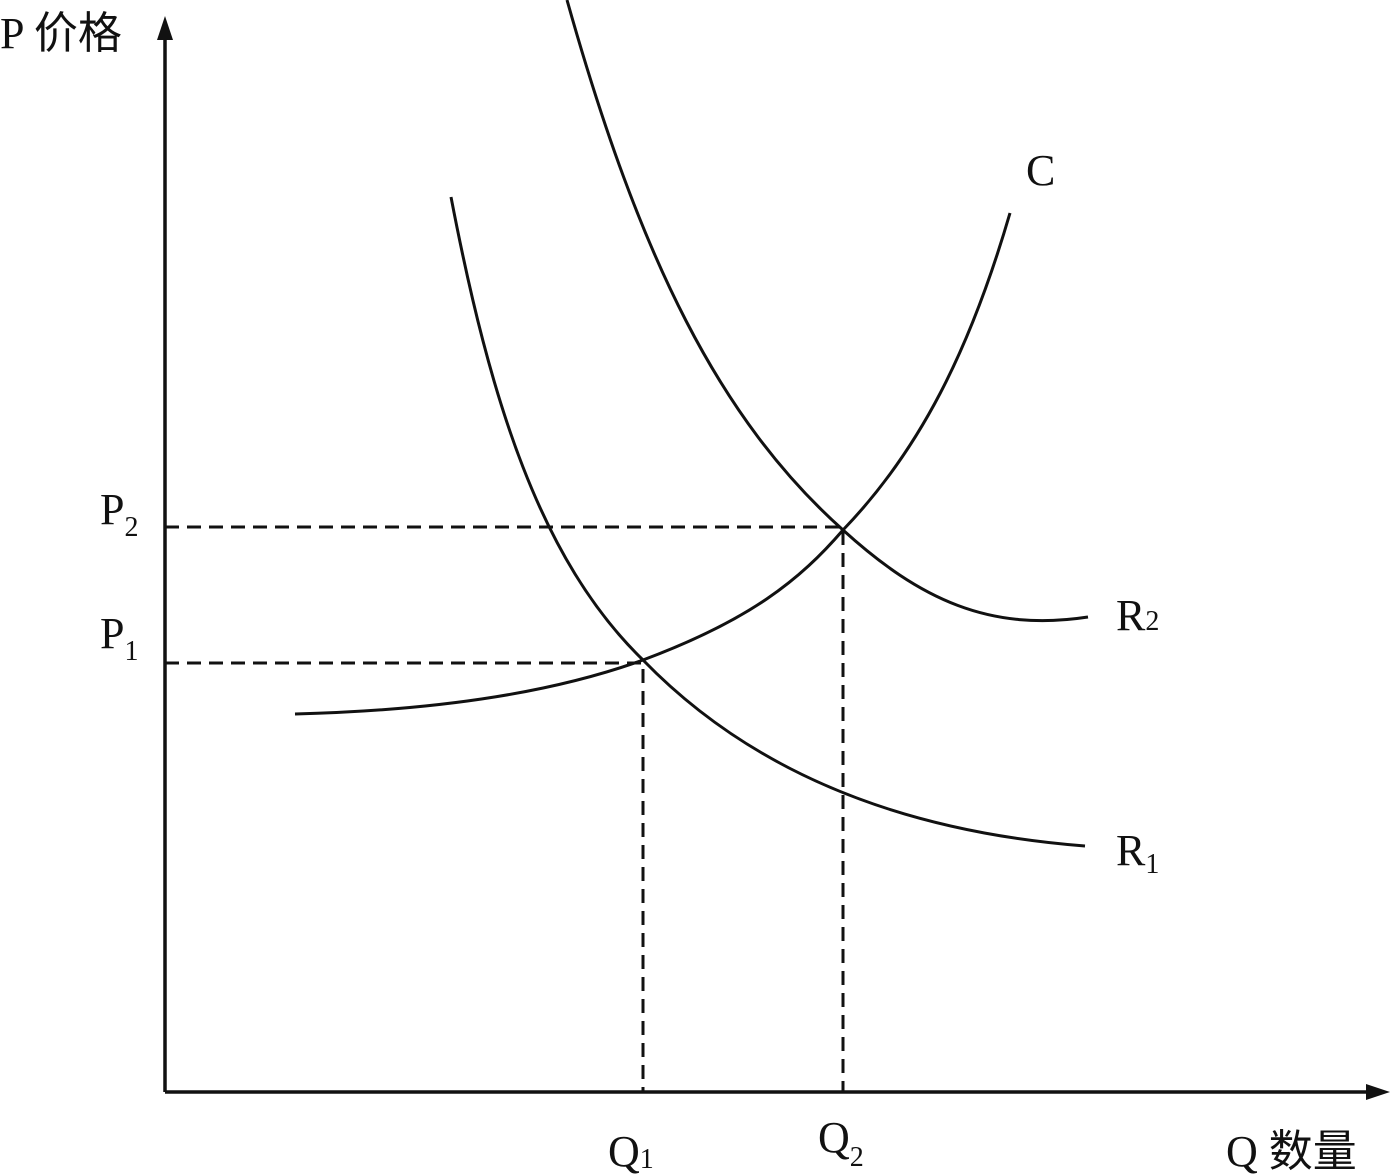 The image size is (1391, 1175). Describe the element at coordinates (647, 1159) in the screenshot. I see `quantity-subscript: 1` at that location.